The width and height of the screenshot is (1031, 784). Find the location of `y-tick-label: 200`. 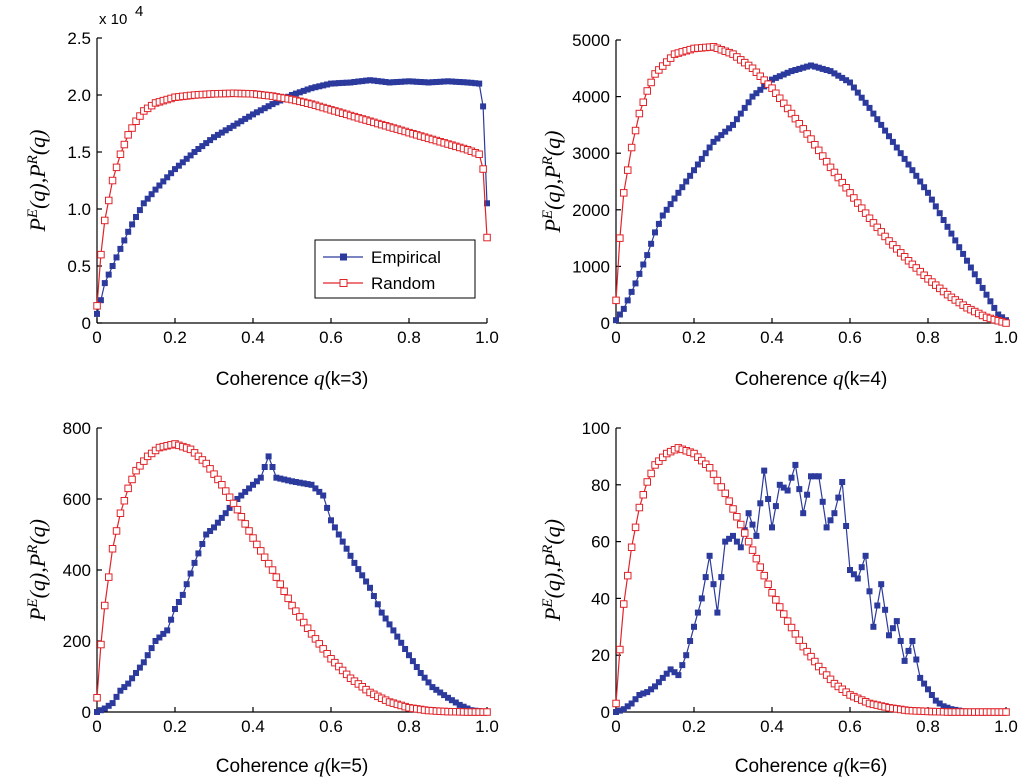

y-tick-label: 200 is located at coordinates (77, 641).